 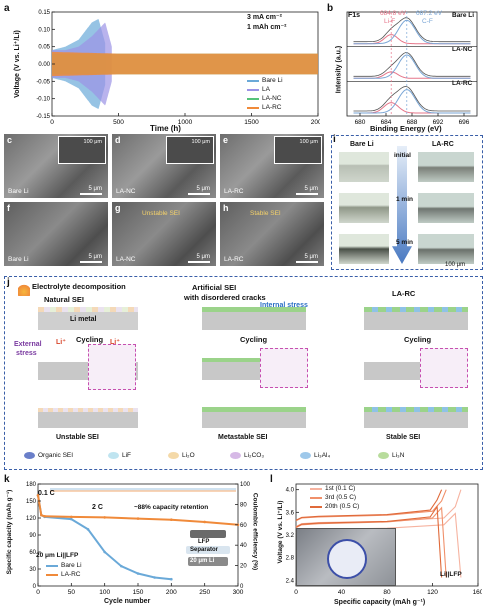 I want to click on panel-k-rate1: 0.1 C, so click(x=46, y=493).